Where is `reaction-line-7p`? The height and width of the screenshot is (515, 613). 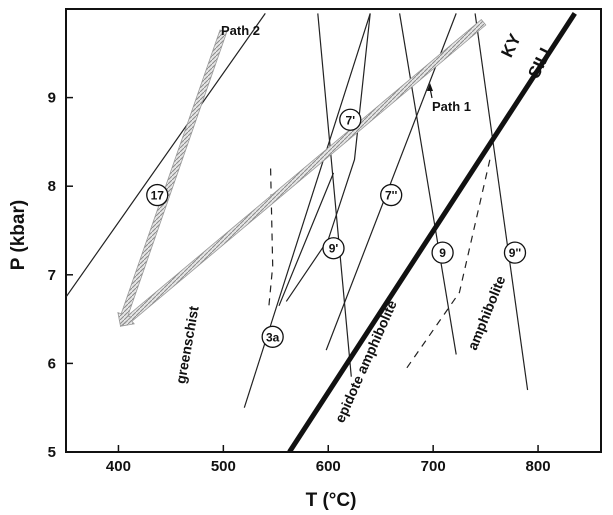 reaction-line-7p is located at coordinates (391, 182).